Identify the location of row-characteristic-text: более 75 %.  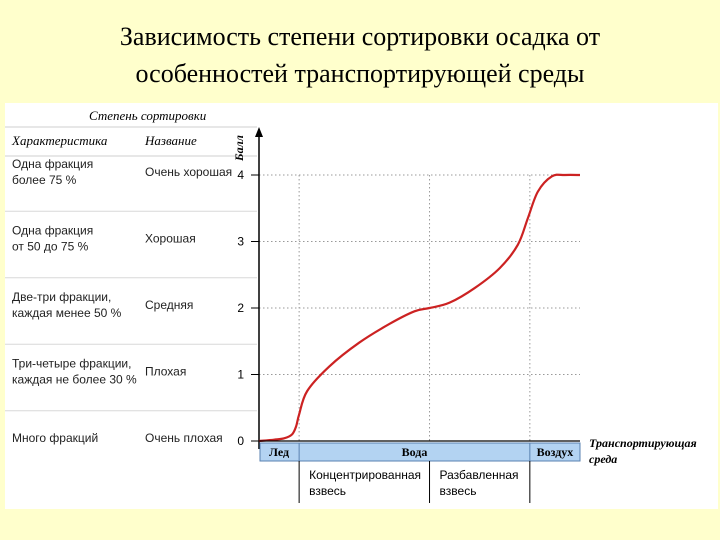
(44, 180).